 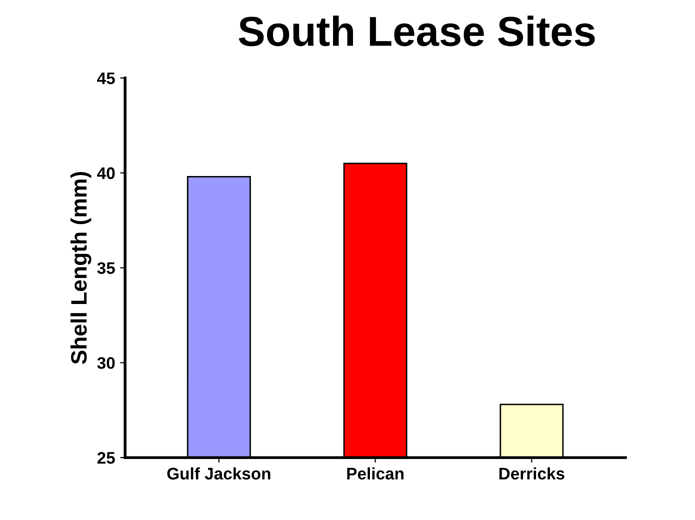 I want to click on x-tick-label: Pelican, so click(x=375, y=473).